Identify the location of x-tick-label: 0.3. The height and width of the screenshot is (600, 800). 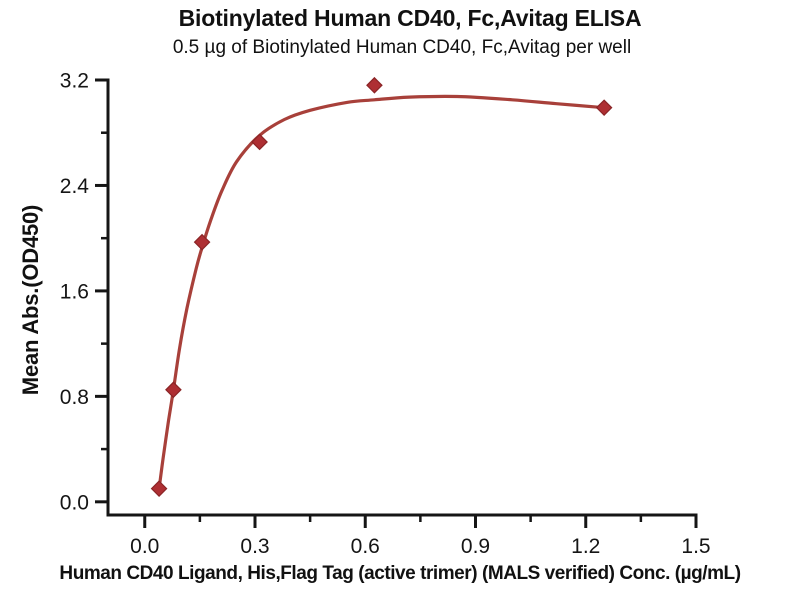
(254, 546).